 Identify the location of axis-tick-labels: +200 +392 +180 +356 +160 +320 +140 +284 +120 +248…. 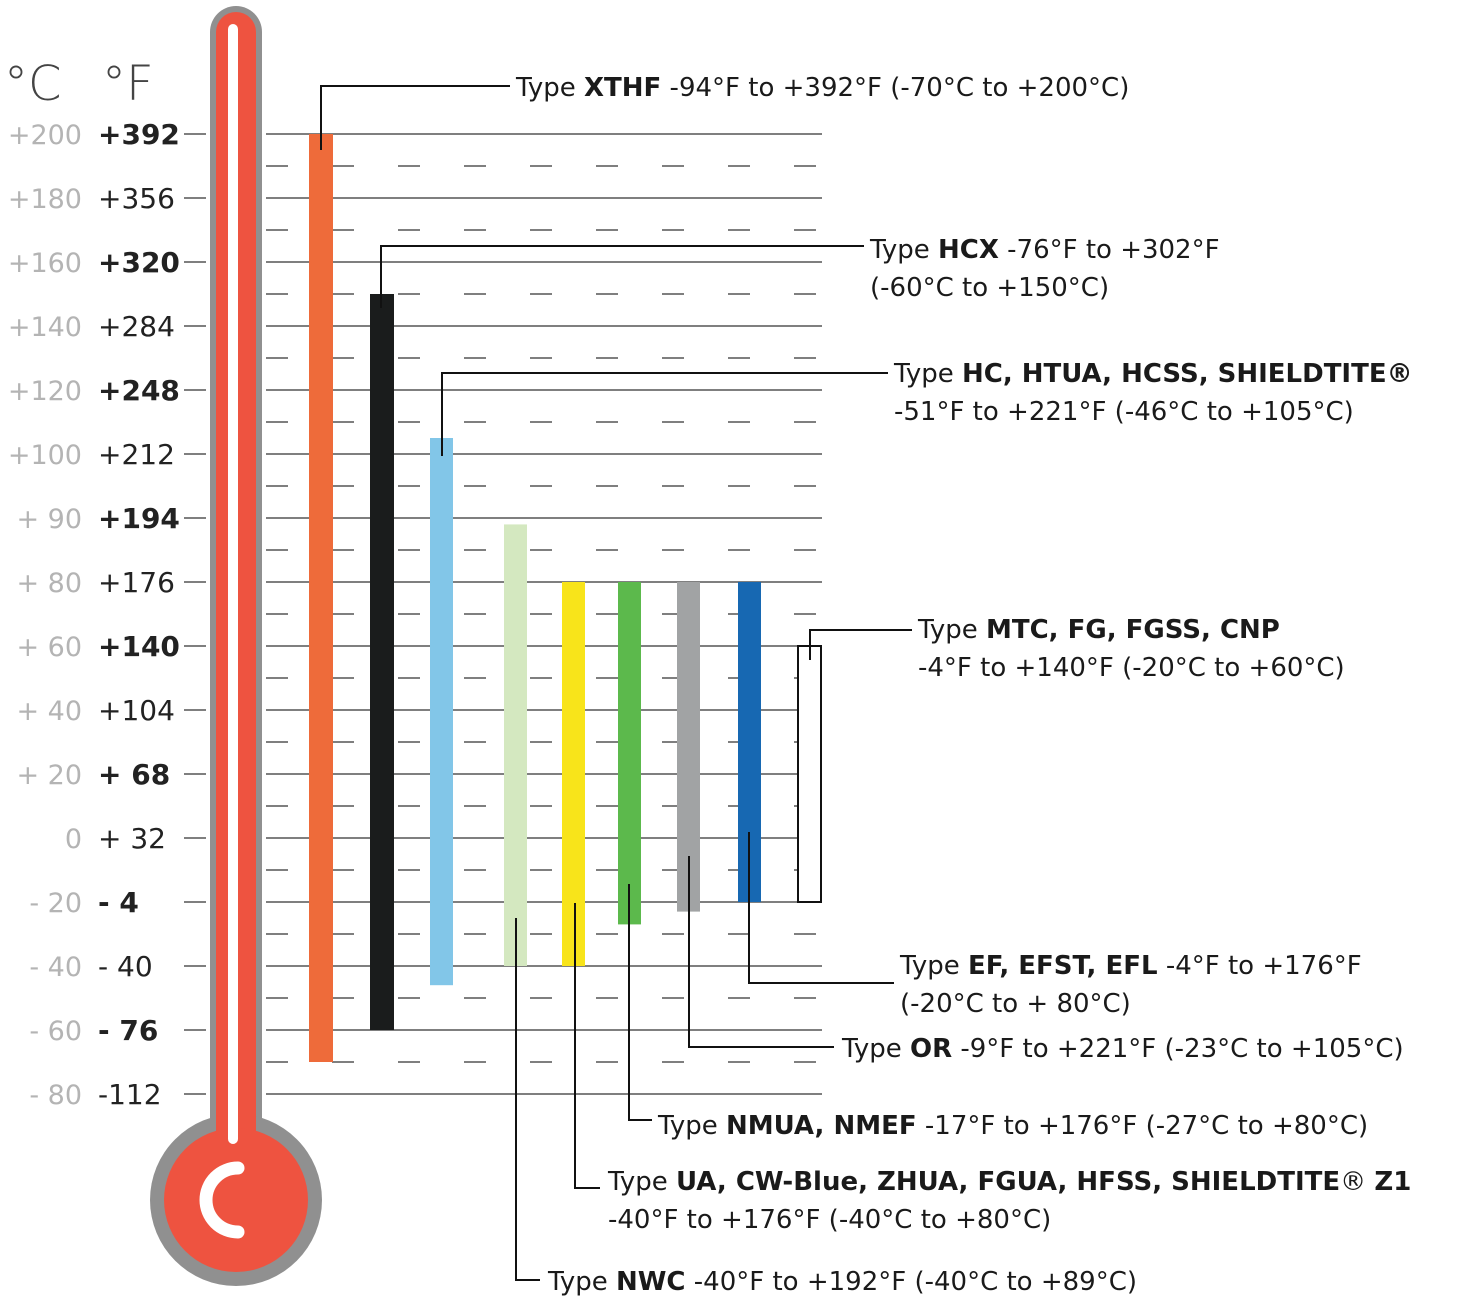
(94, 614).